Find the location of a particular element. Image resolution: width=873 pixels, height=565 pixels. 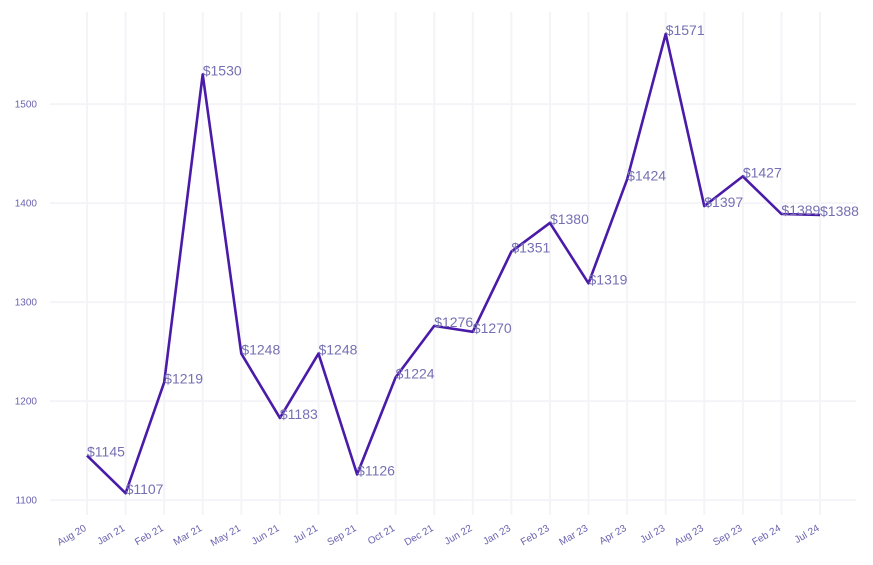

data-label: $1270 is located at coordinates (492, 328).